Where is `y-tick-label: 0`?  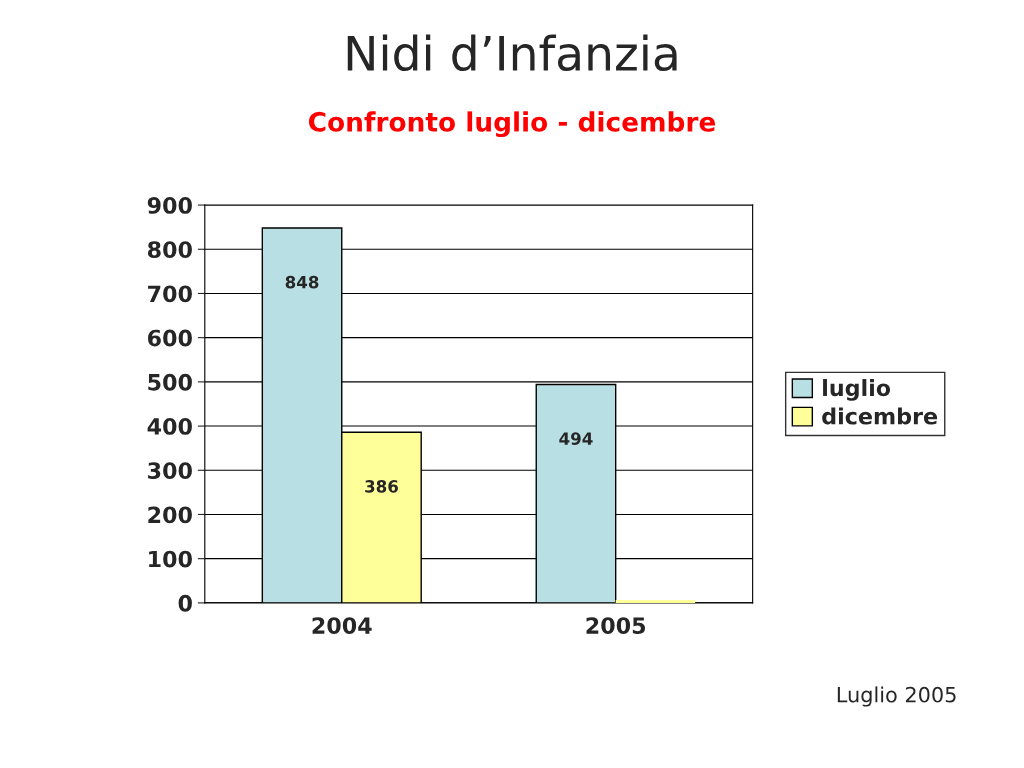 y-tick-label: 0 is located at coordinates (185, 603).